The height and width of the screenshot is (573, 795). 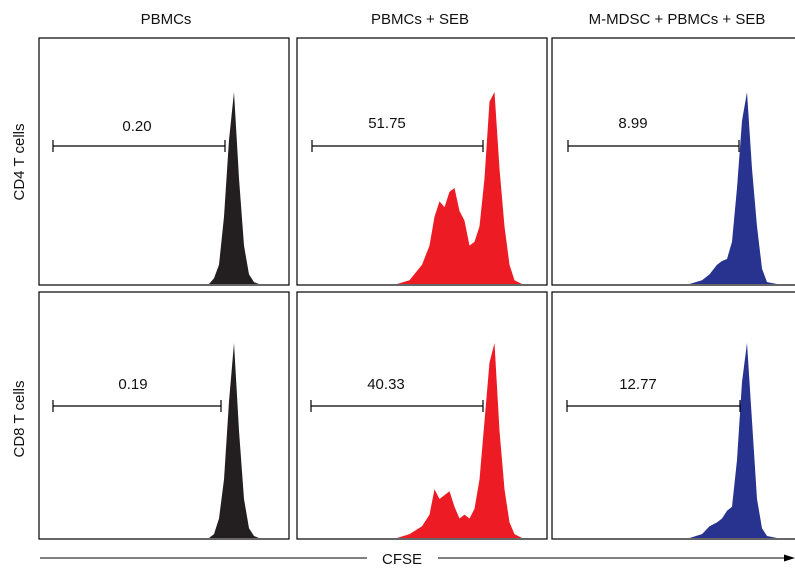 I want to click on cfse-axis-arrow, so click(x=417, y=558).